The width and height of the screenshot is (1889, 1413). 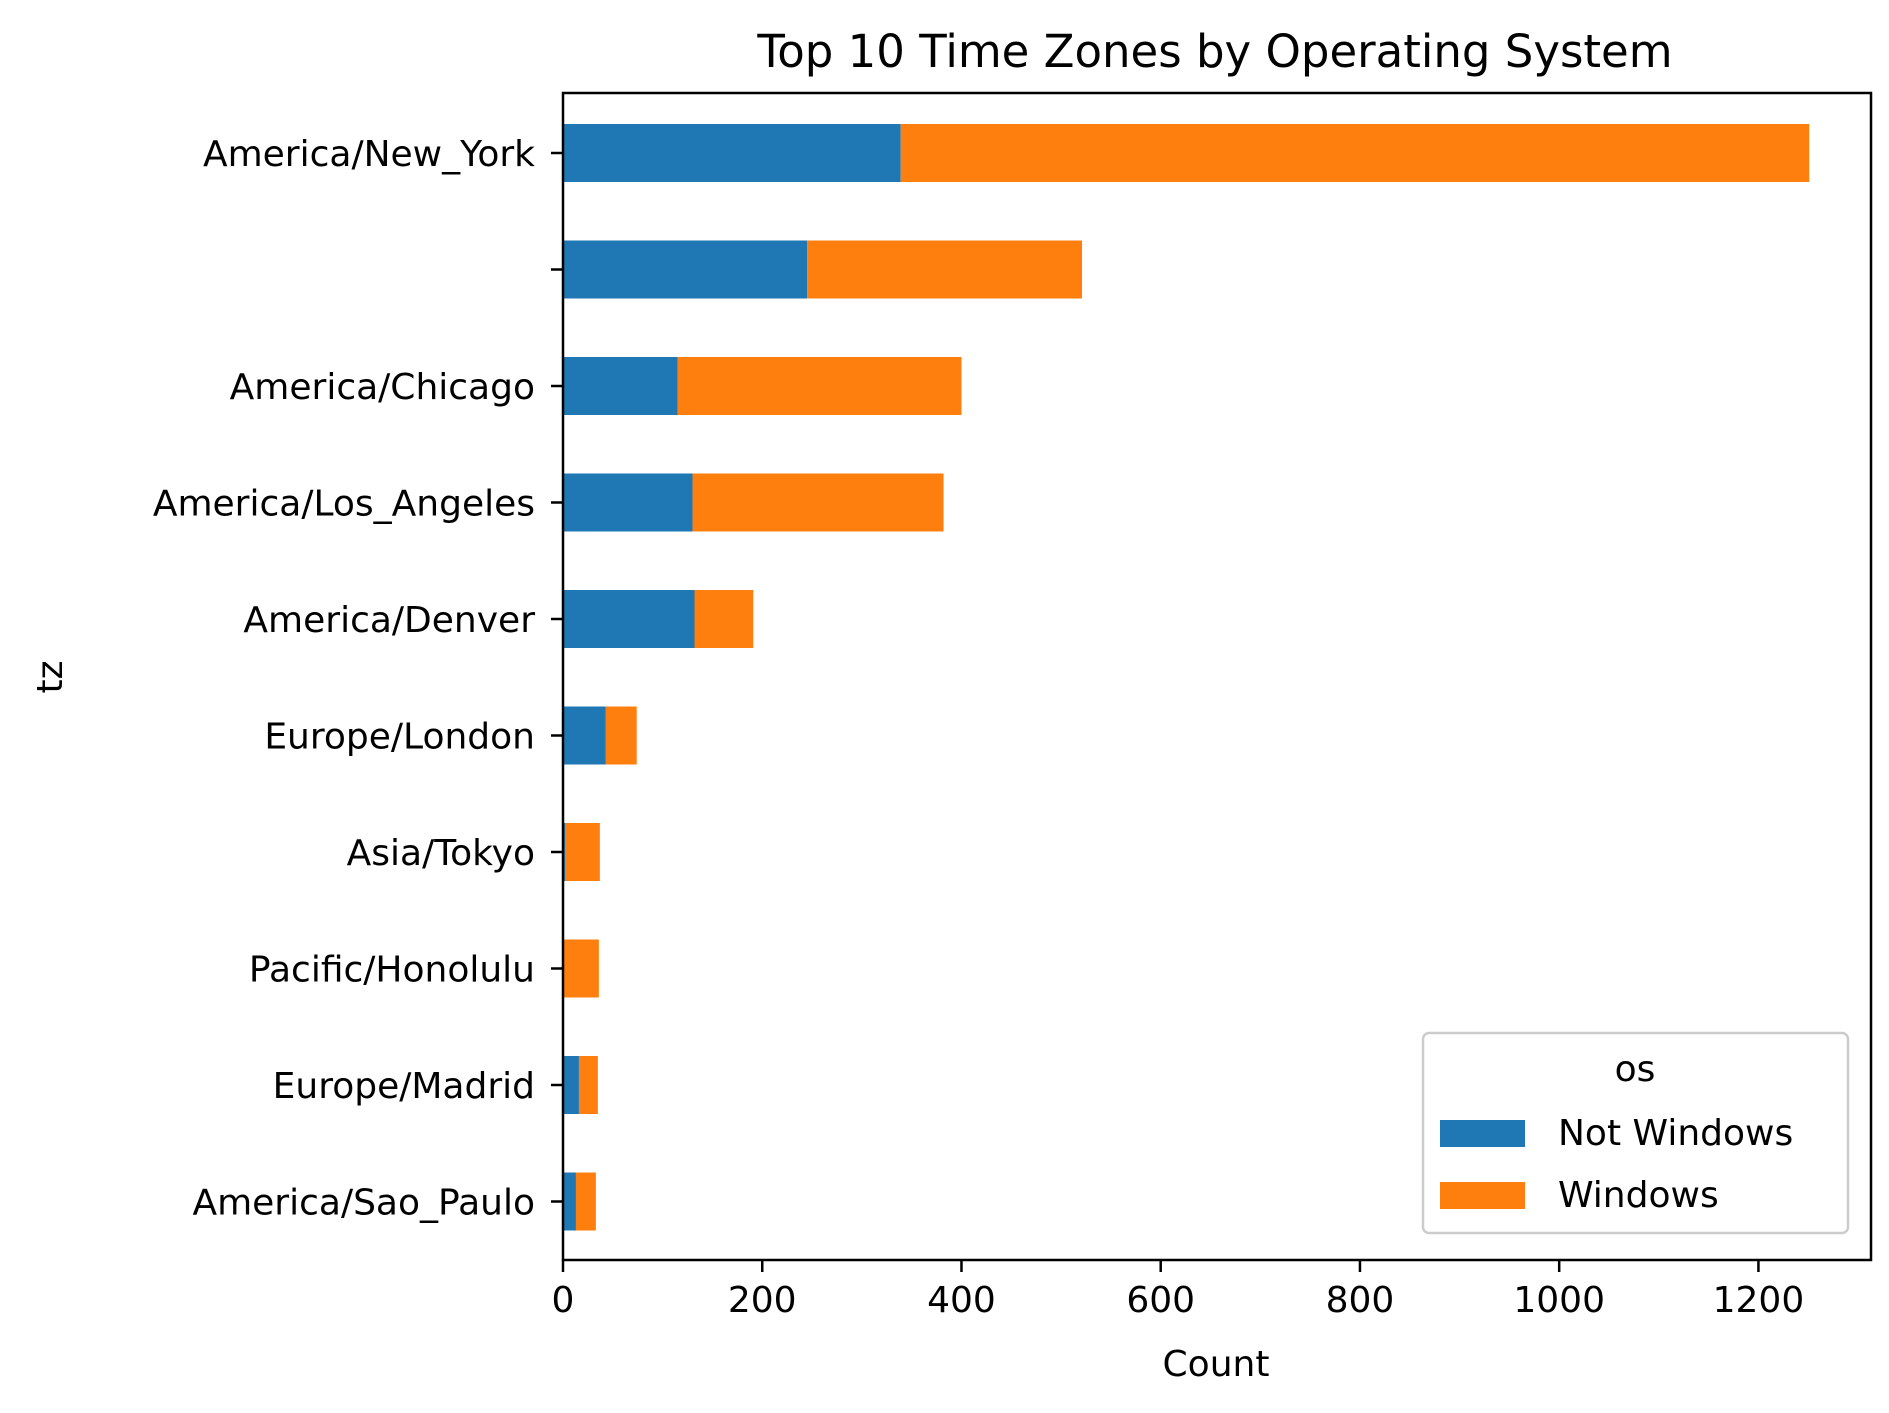 What do you see at coordinates (389, 620) in the screenshot?
I see `y-tick-label: America/Denver` at bounding box center [389, 620].